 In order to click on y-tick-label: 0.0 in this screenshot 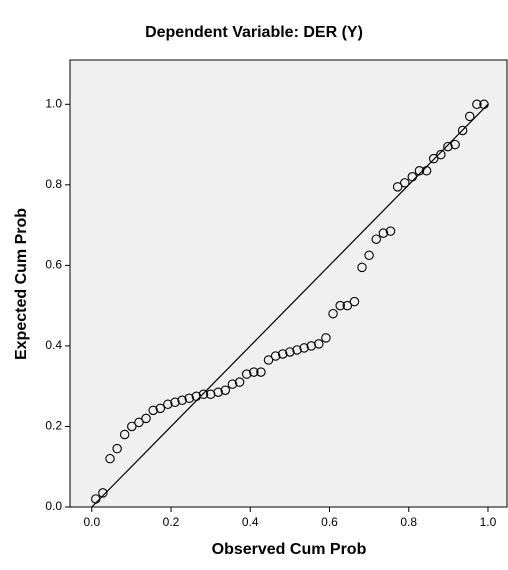, I will do `click(53, 506)`.